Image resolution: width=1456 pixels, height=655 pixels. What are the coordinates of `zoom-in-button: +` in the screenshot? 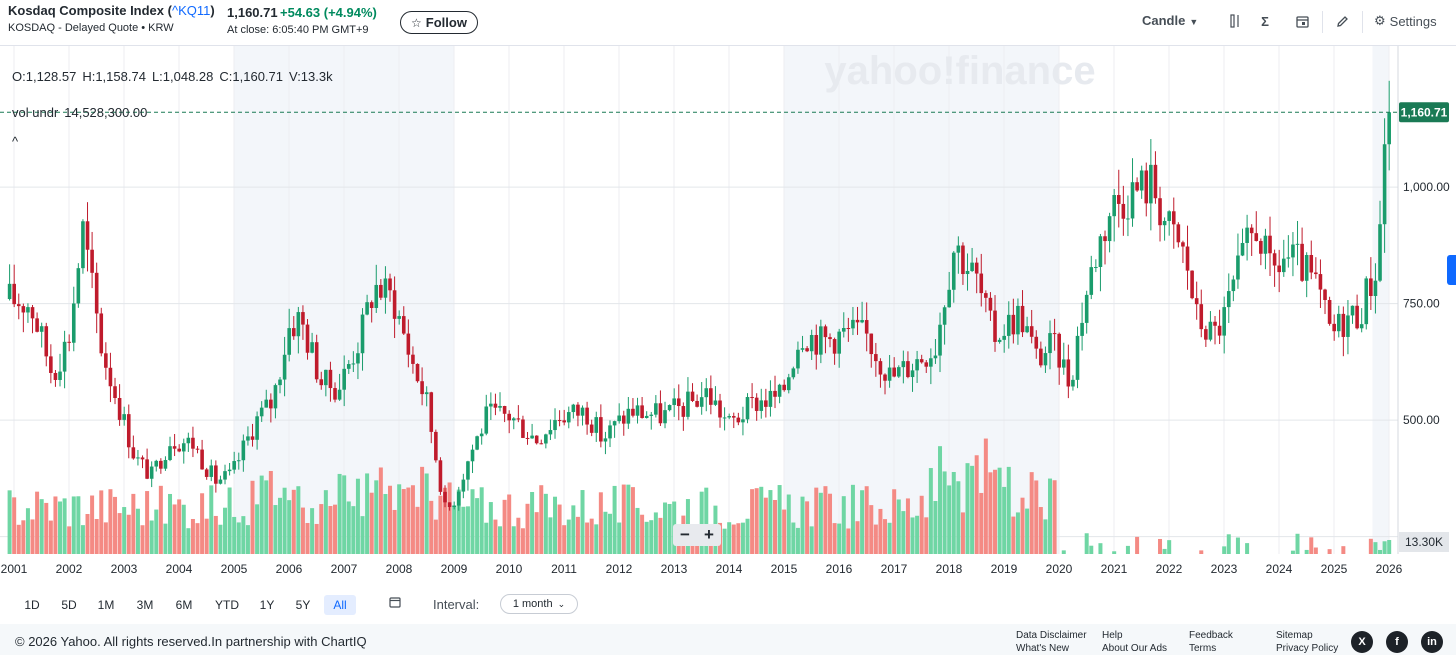 It's located at (709, 534).